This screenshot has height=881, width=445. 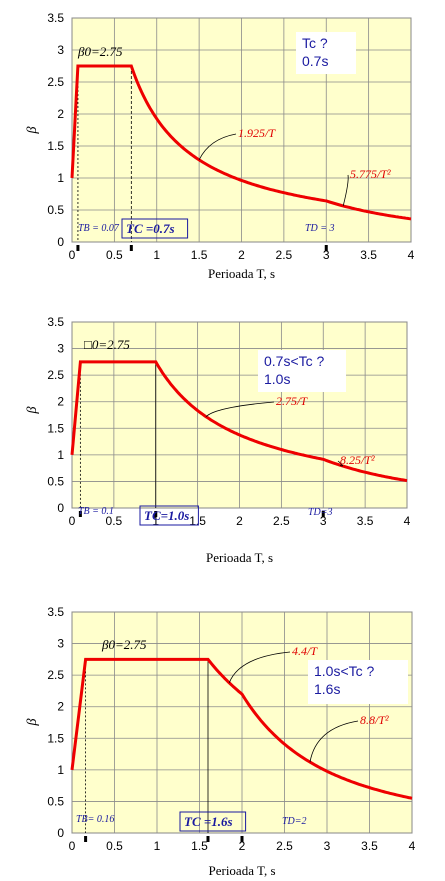 What do you see at coordinates (370, 174) in the screenshot?
I see `branch2-label: 5.775/T²` at bounding box center [370, 174].